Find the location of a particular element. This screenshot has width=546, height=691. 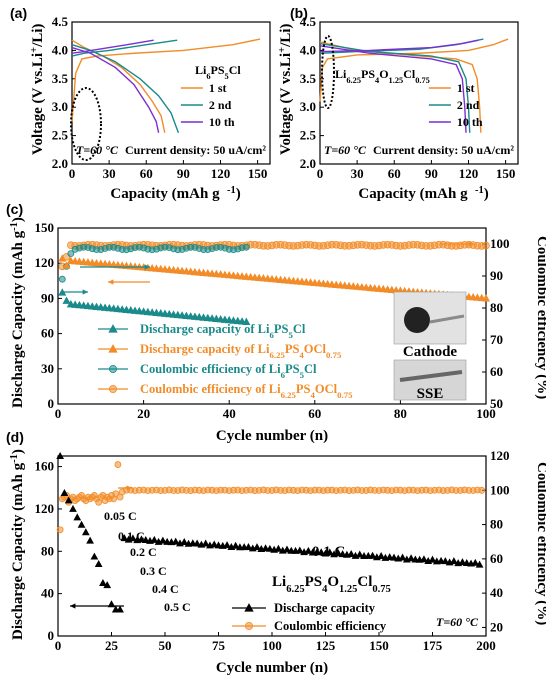

x-axis-label: Capacity (mAh g is located at coordinates (165, 194).